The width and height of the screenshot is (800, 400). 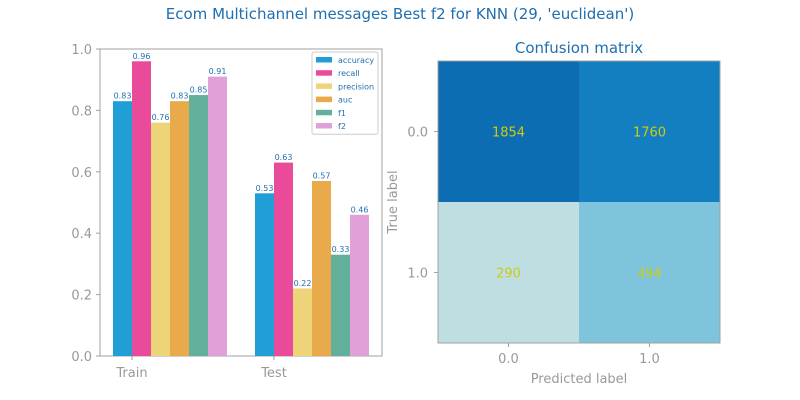 What do you see at coordinates (81, 111) in the screenshot?
I see `y-tick-label: 0.8` at bounding box center [81, 111].